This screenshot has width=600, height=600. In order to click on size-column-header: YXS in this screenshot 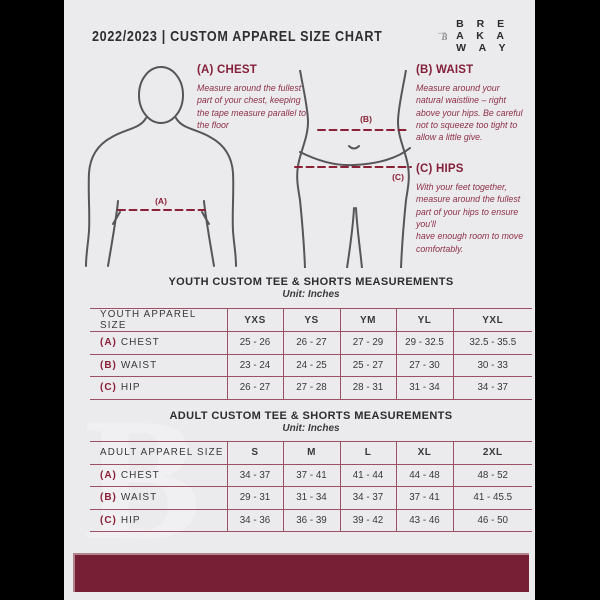, I will do `click(254, 320)`.